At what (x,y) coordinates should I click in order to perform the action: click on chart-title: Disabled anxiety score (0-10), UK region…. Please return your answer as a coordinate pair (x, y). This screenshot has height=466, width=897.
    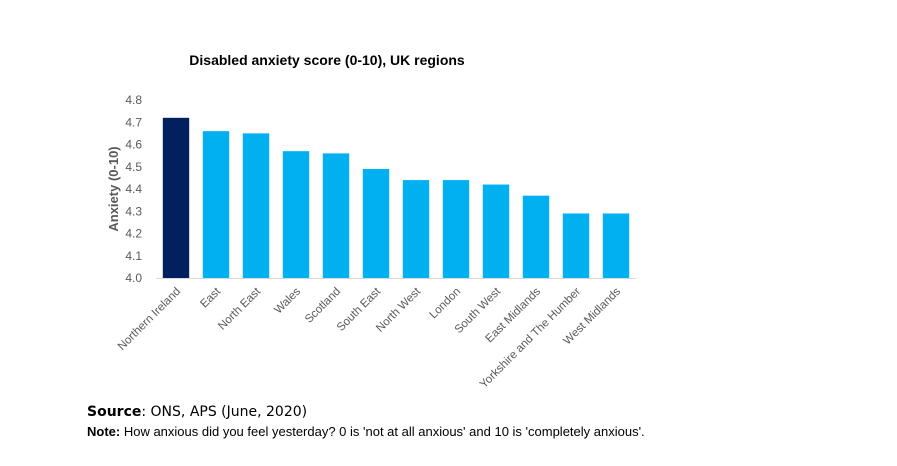
    Looking at the image, I should click on (327, 60).